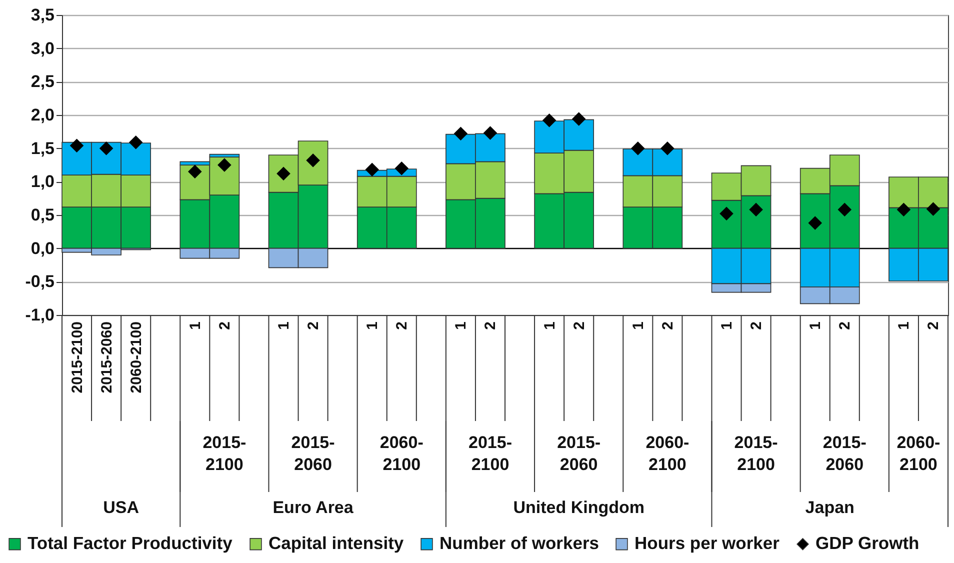 The image size is (954, 563). What do you see at coordinates (42, 115) in the screenshot?
I see `y-tick-label: 2,0` at bounding box center [42, 115].